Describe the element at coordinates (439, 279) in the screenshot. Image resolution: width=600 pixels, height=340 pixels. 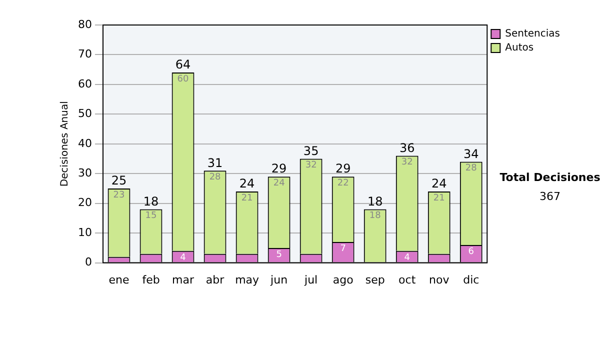
I see `x-tick-label: nov` at that location.